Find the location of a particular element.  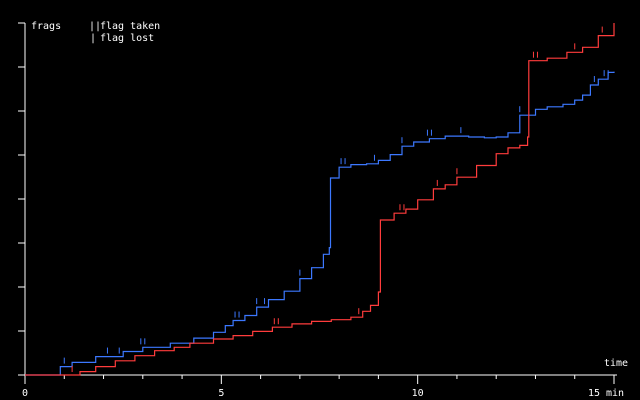

y-ticks is located at coordinates (21, 199).